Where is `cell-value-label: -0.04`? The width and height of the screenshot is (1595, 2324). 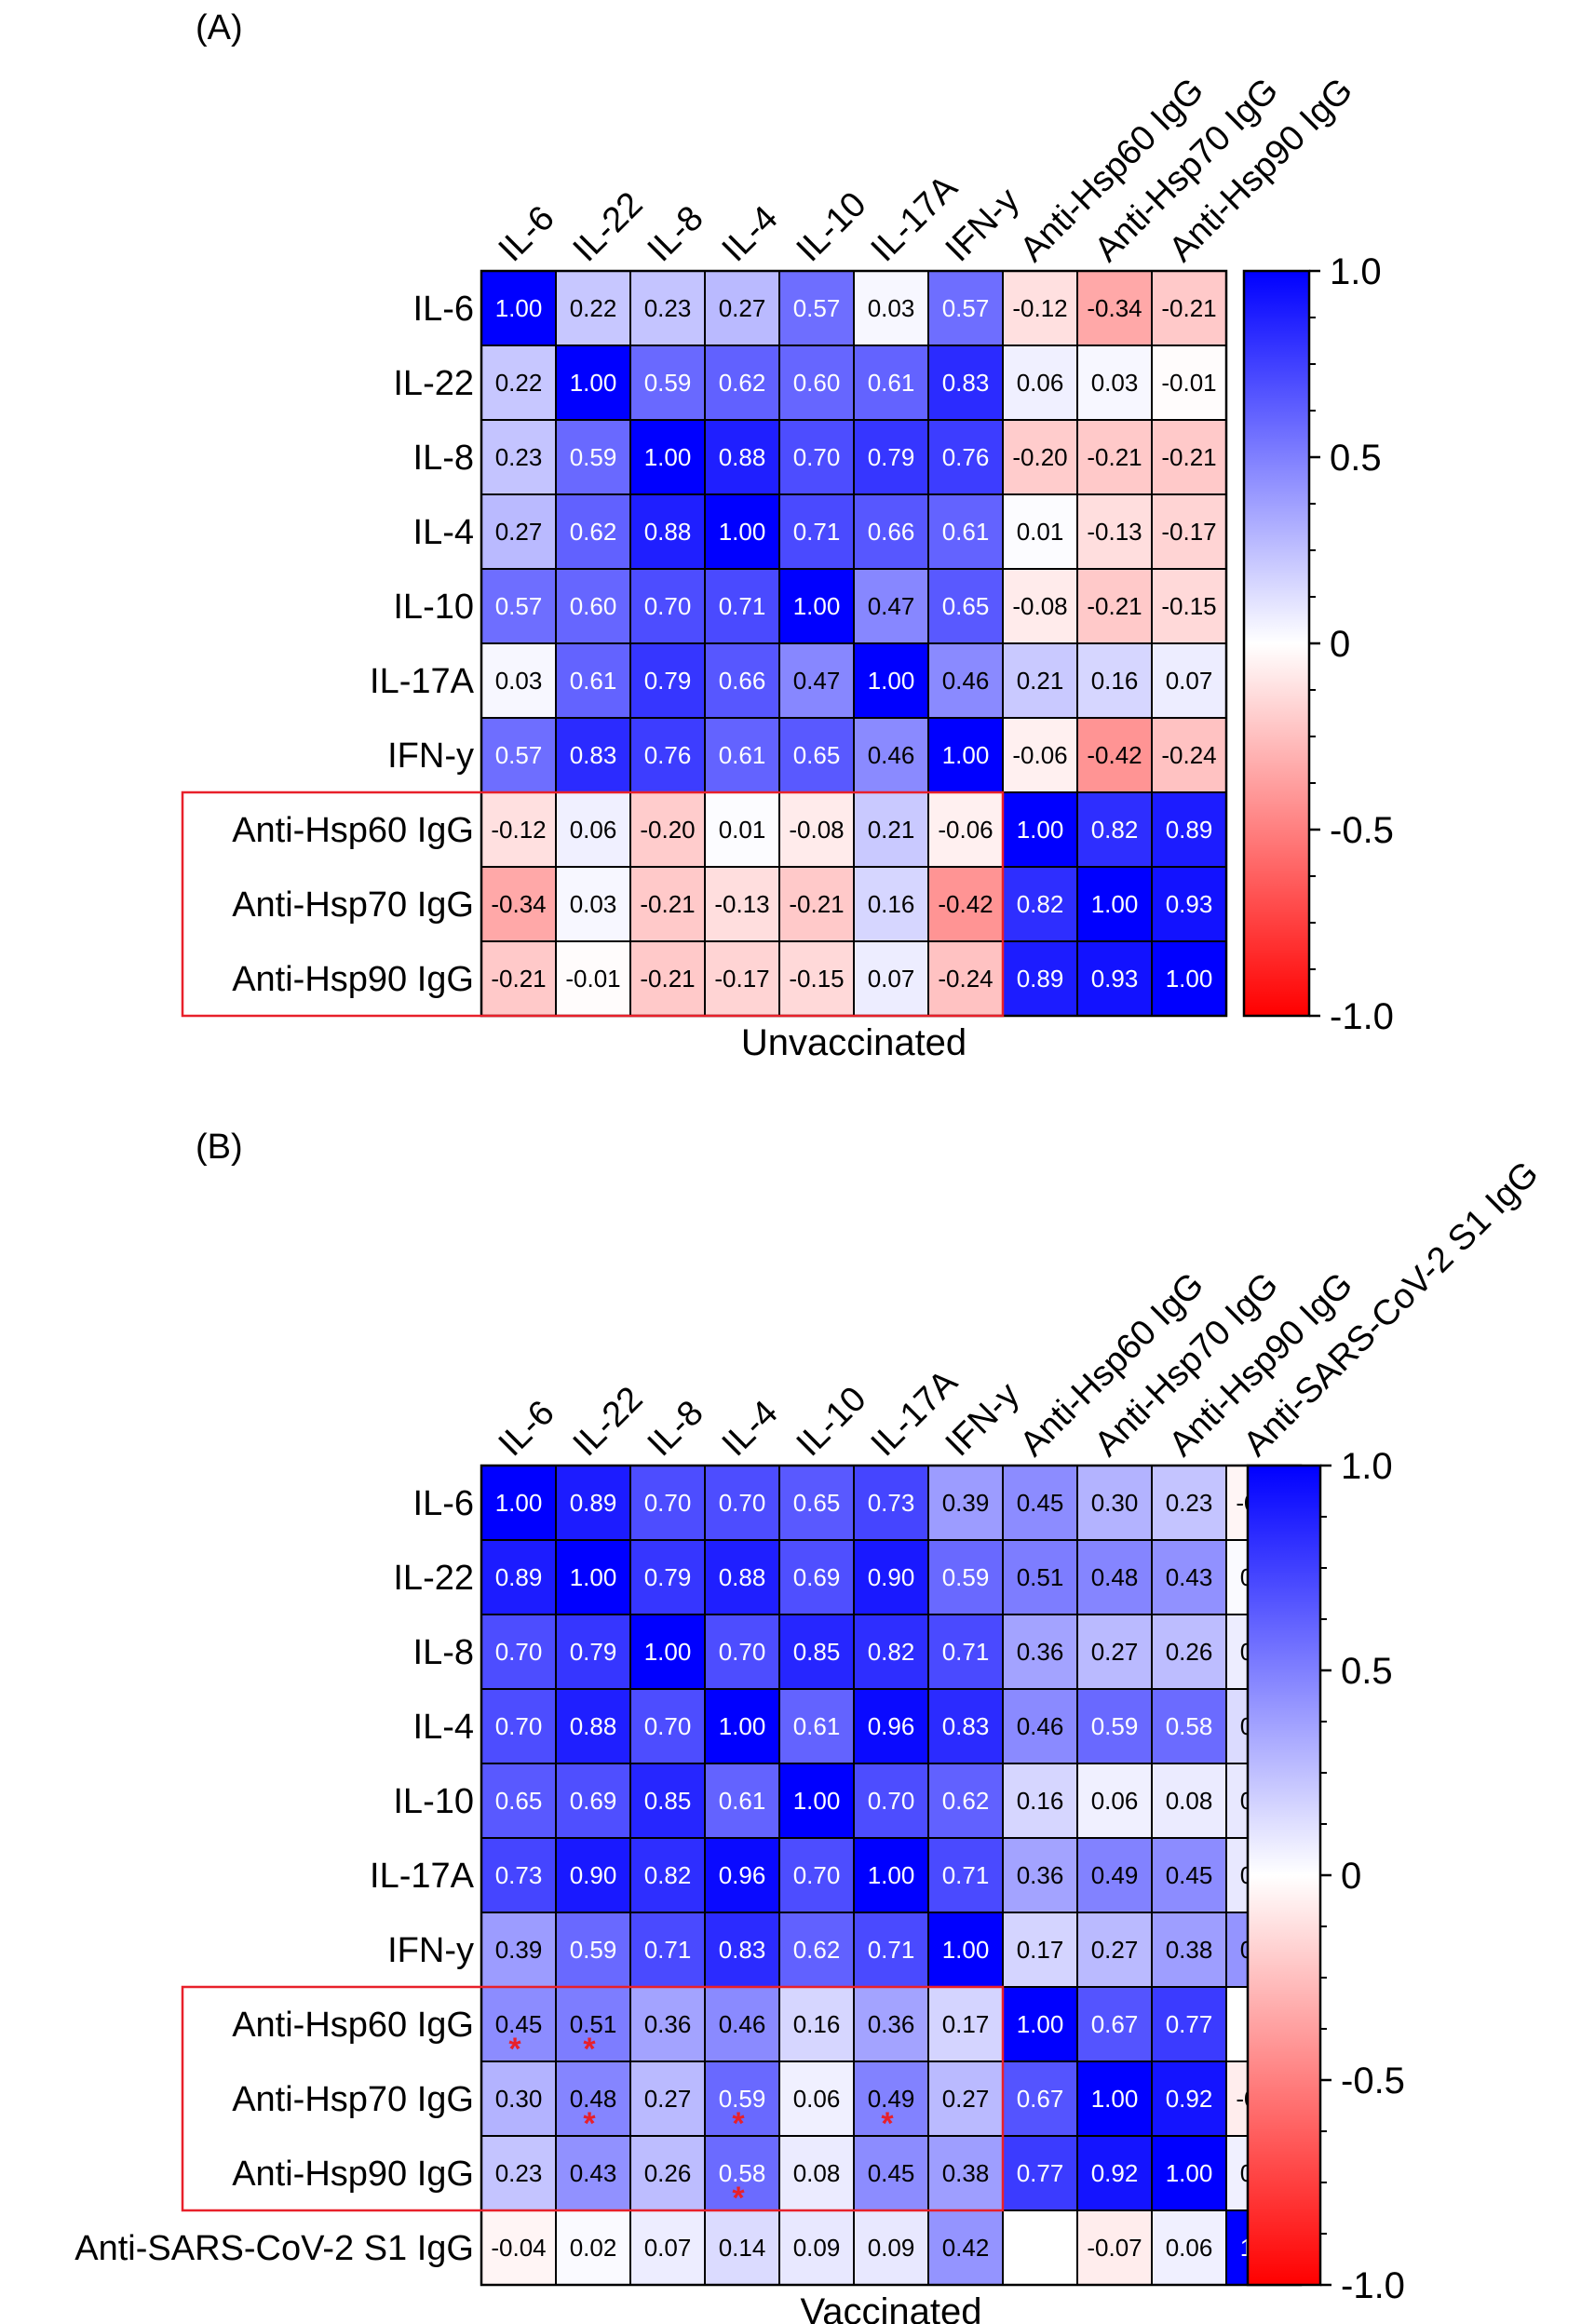
cell-value-label: -0.04 is located at coordinates (518, 2248).